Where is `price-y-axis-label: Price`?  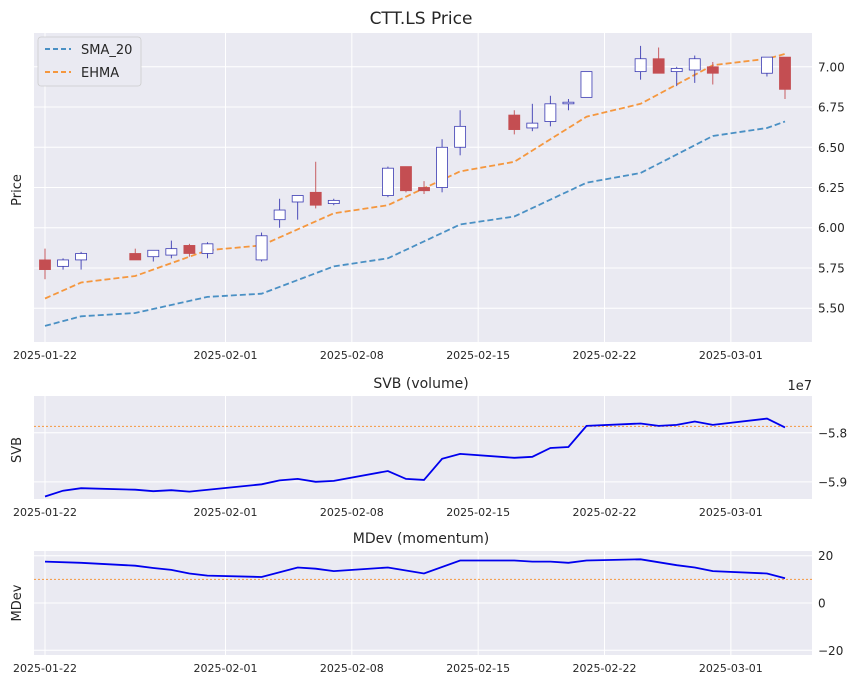 price-y-axis-label: Price is located at coordinates (17, 190).